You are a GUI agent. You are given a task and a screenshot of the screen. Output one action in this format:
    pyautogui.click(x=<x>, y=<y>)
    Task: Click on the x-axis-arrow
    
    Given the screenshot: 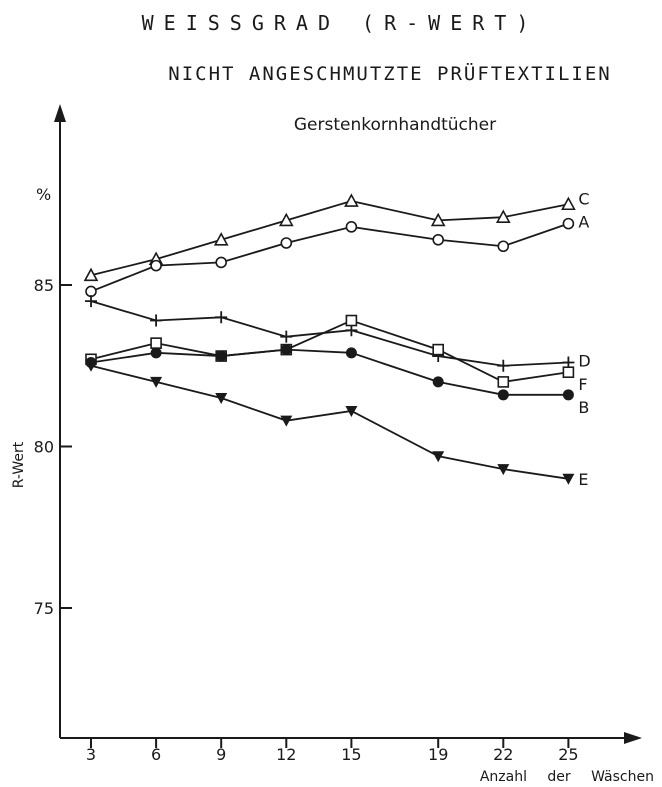 What is the action you would take?
    pyautogui.click(x=633, y=738)
    